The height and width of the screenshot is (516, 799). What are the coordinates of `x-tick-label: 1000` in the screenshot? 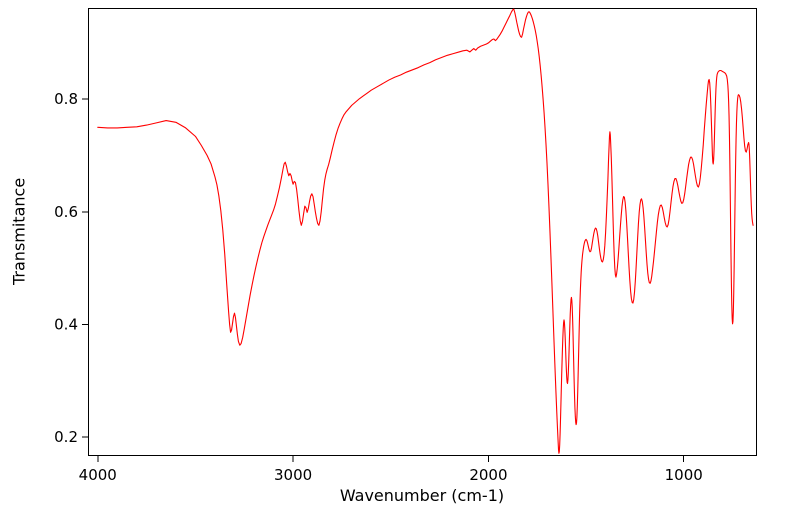 It's located at (684, 475).